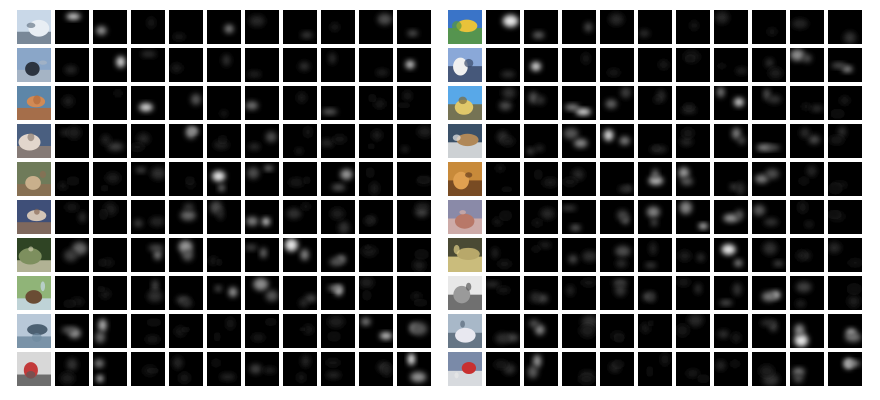 This screenshot has width=880, height=400. What do you see at coordinates (34, 369) in the screenshot?
I see `left-thumbnail-truck` at bounding box center [34, 369].